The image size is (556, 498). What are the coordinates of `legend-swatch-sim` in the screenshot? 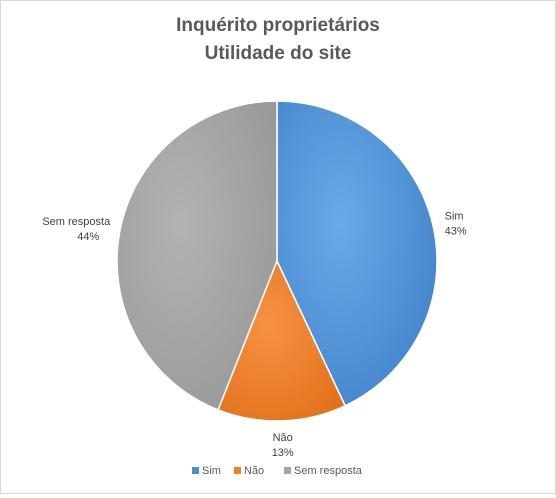 It's located at (195, 470).